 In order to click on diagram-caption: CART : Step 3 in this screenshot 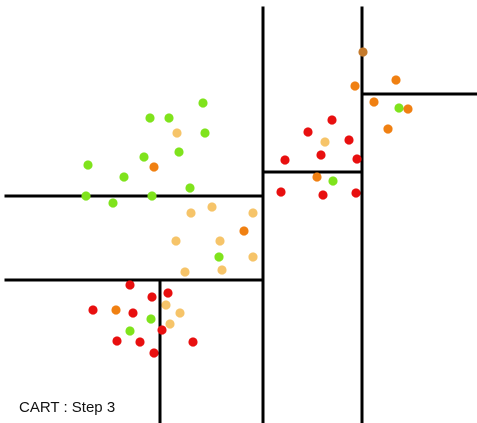, I will do `click(67, 407)`.